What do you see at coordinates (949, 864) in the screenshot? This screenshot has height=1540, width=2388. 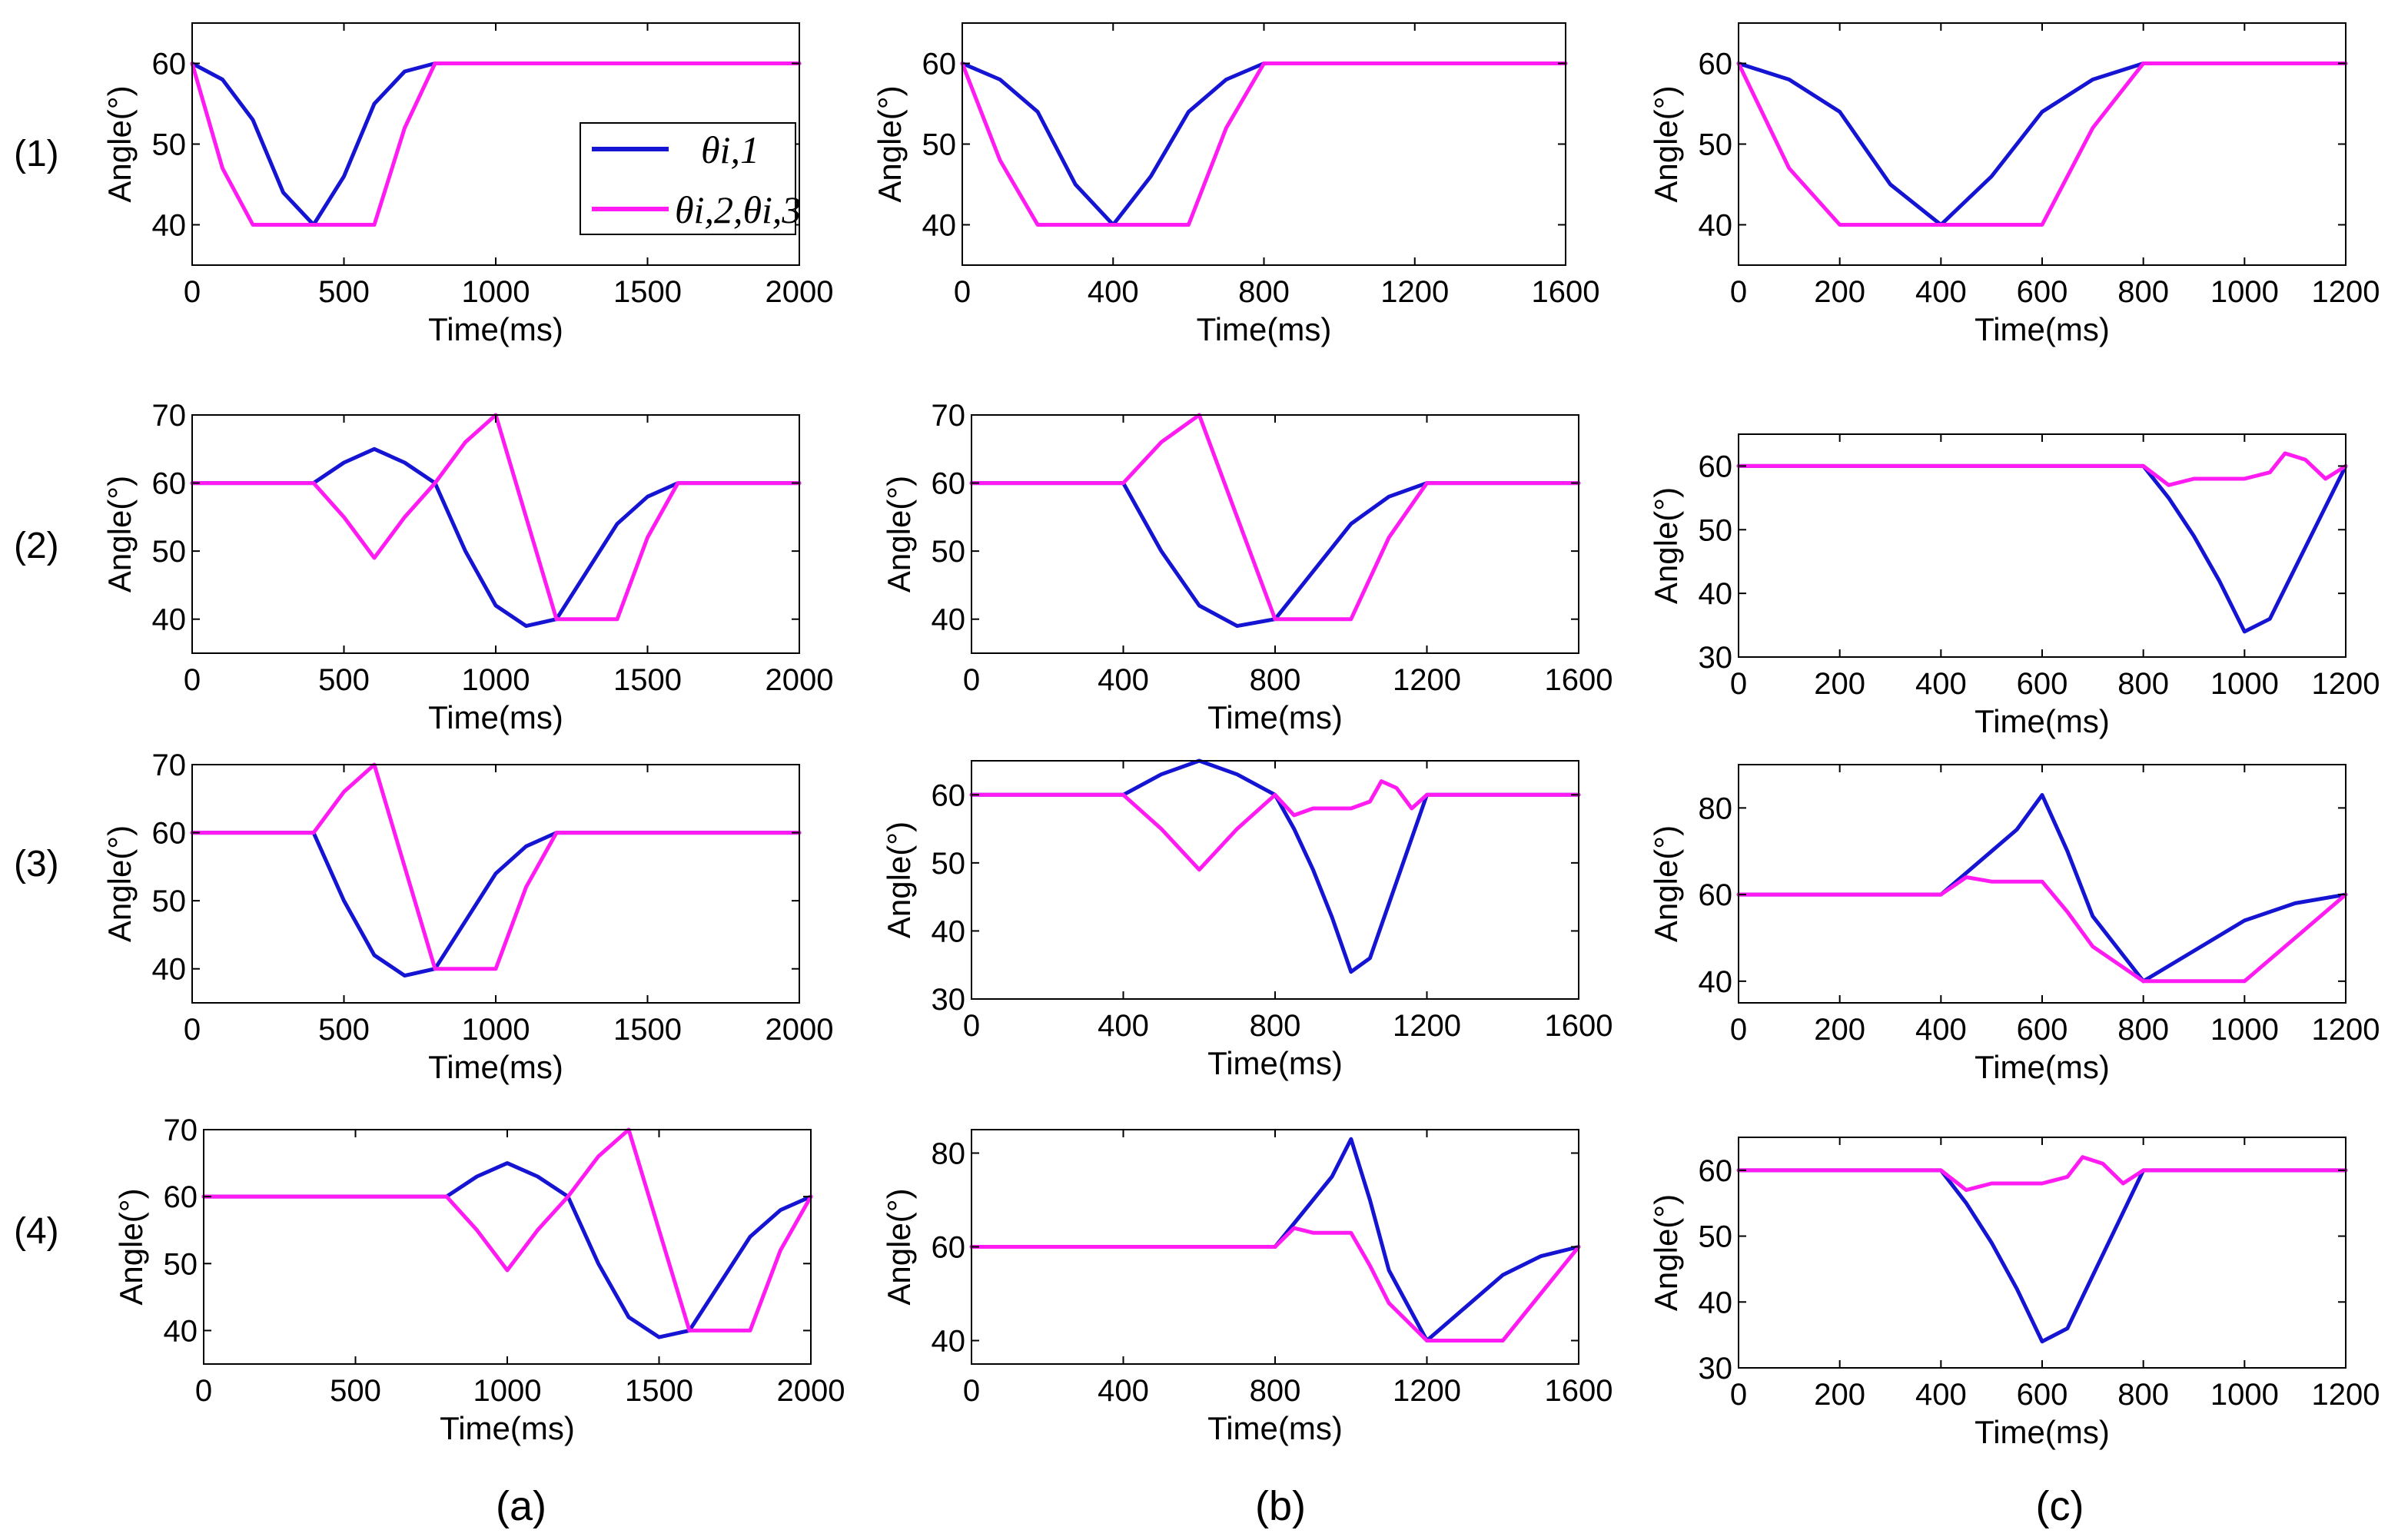 I see `y-tick-label-3b-50: 50` at bounding box center [949, 864].